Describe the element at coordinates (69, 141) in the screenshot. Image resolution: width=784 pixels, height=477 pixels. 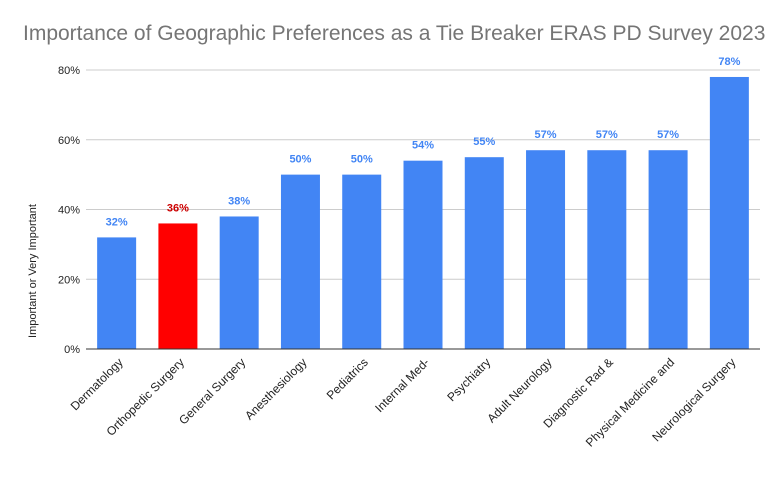
I see `y-tick-label: 60%` at that location.